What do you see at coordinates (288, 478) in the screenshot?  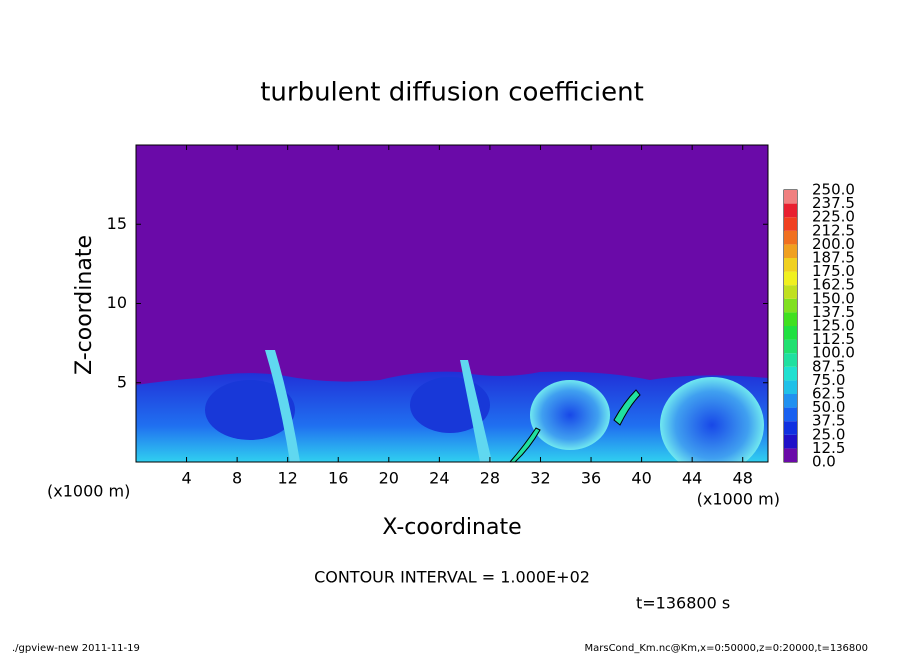 I see `x-tick-label: 12` at bounding box center [288, 478].